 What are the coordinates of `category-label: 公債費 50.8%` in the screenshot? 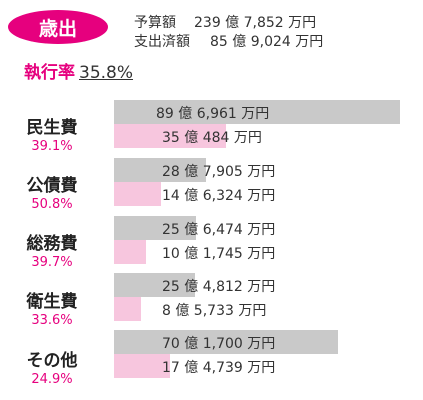 It's located at (52, 191).